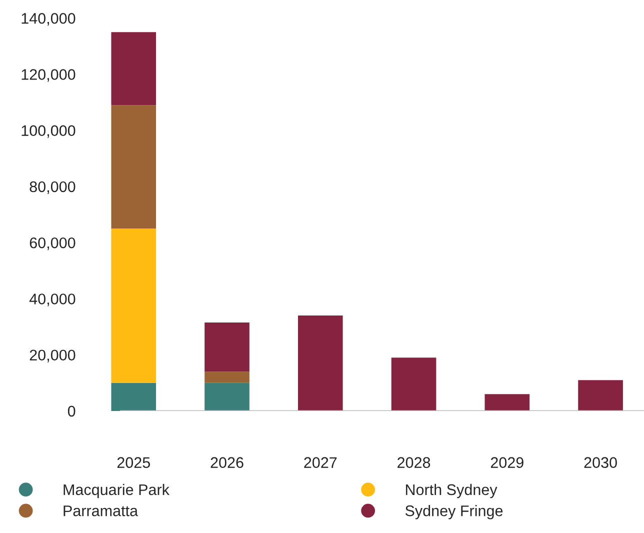  I want to click on x-tick-label: 2028, so click(414, 462).